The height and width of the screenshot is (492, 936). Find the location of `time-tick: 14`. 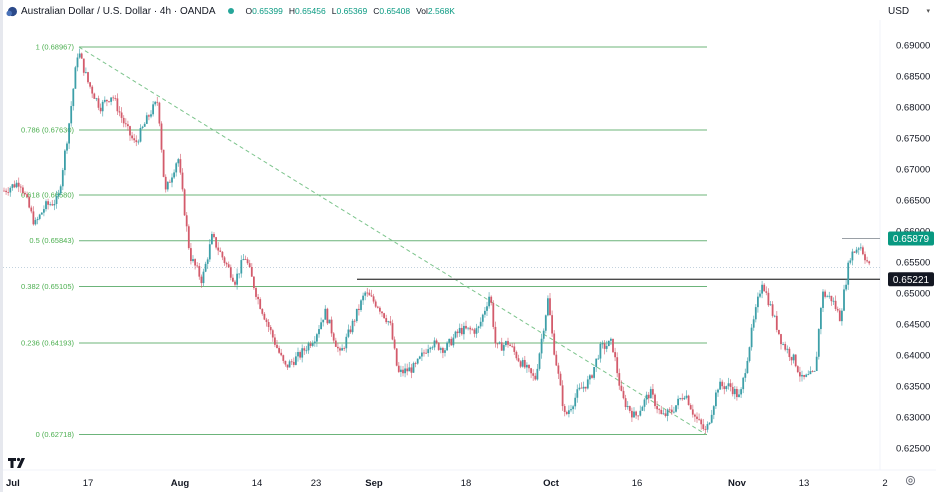

time-tick: 14 is located at coordinates (257, 483).